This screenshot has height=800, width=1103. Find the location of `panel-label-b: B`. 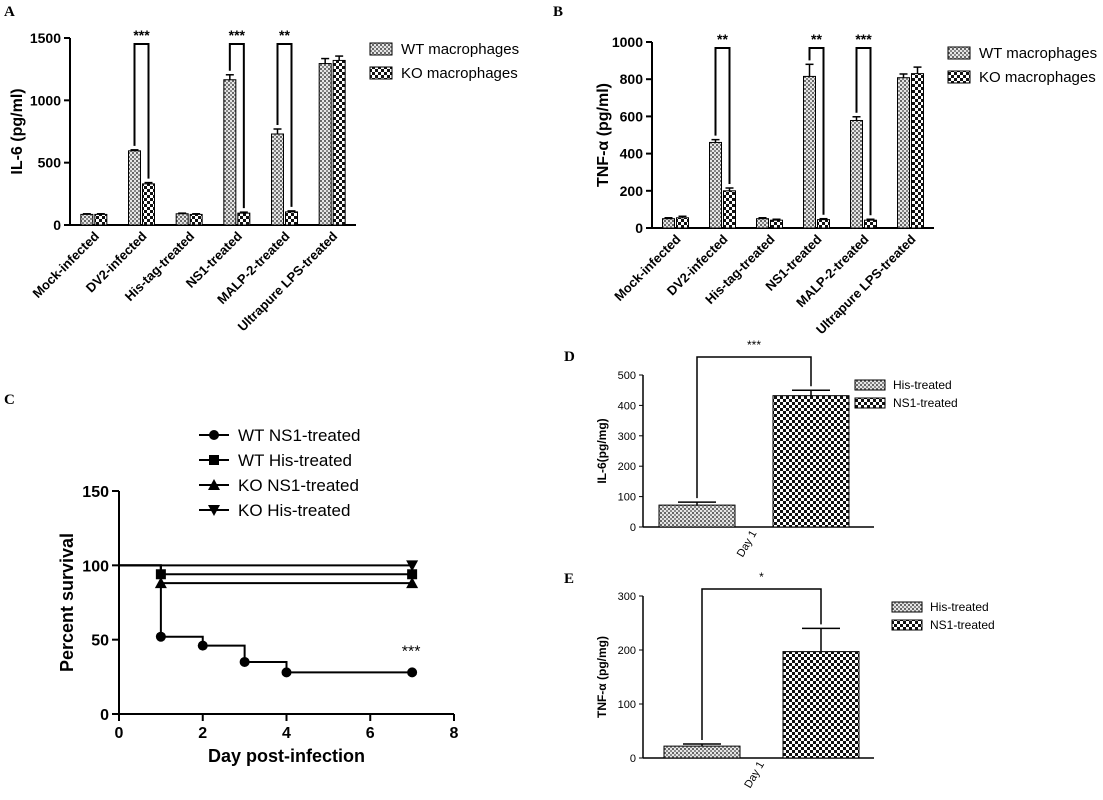

panel-label-b: B is located at coordinates (558, 12).